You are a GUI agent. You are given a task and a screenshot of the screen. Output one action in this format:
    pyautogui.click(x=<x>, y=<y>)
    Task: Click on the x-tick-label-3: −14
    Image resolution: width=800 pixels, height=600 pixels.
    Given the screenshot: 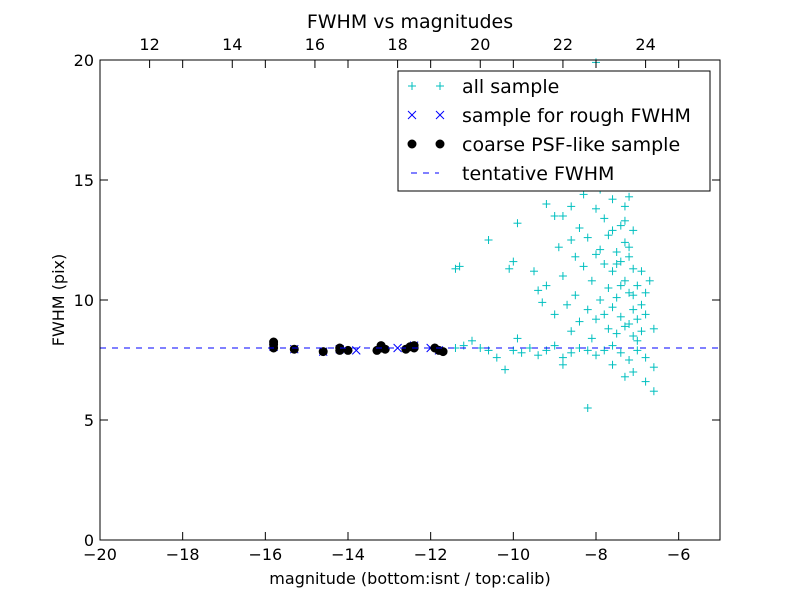 What is the action you would take?
    pyautogui.click(x=348, y=554)
    